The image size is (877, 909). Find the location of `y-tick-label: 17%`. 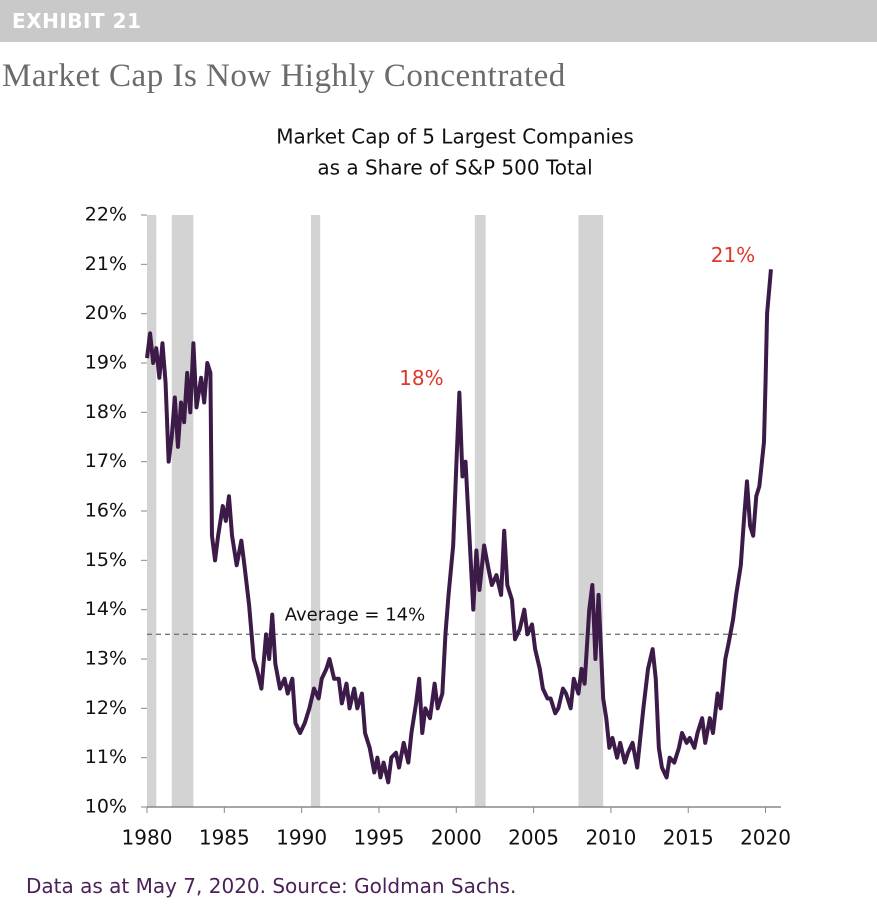

y-tick-label: 17% is located at coordinates (106, 461).